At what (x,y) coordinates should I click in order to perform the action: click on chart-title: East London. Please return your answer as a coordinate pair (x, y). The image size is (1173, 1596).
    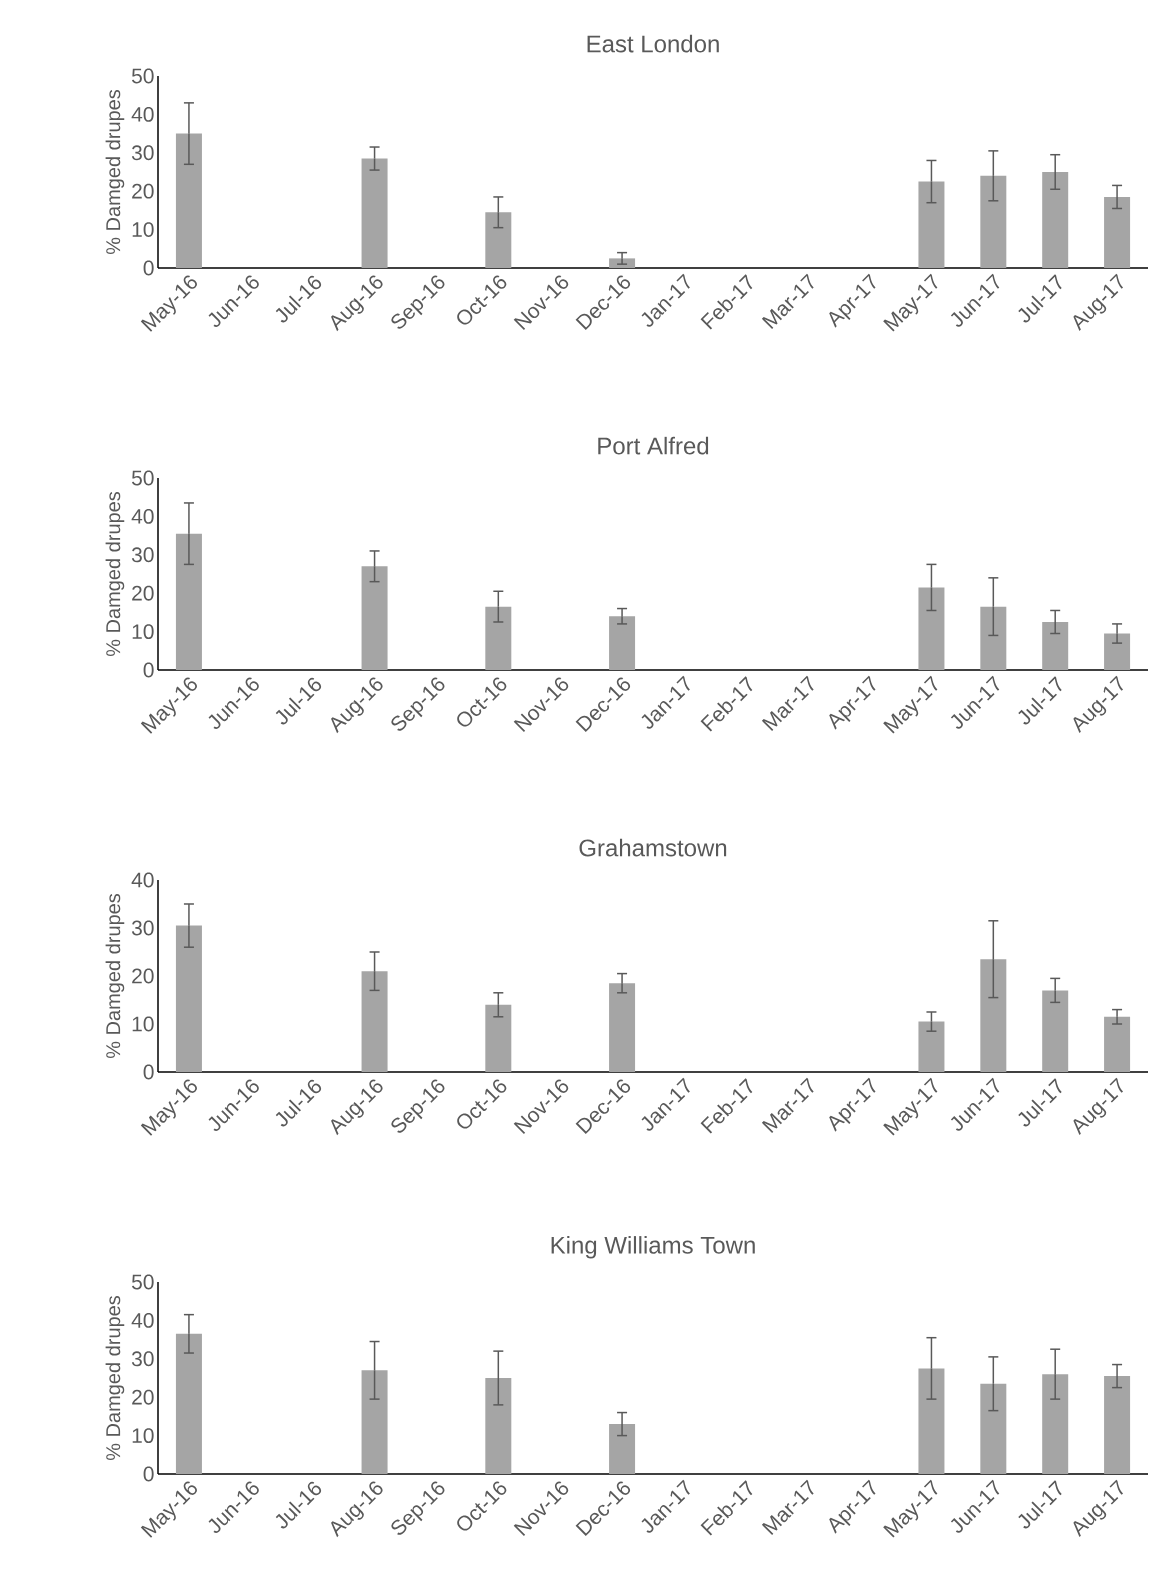
    Looking at the image, I should click on (653, 43).